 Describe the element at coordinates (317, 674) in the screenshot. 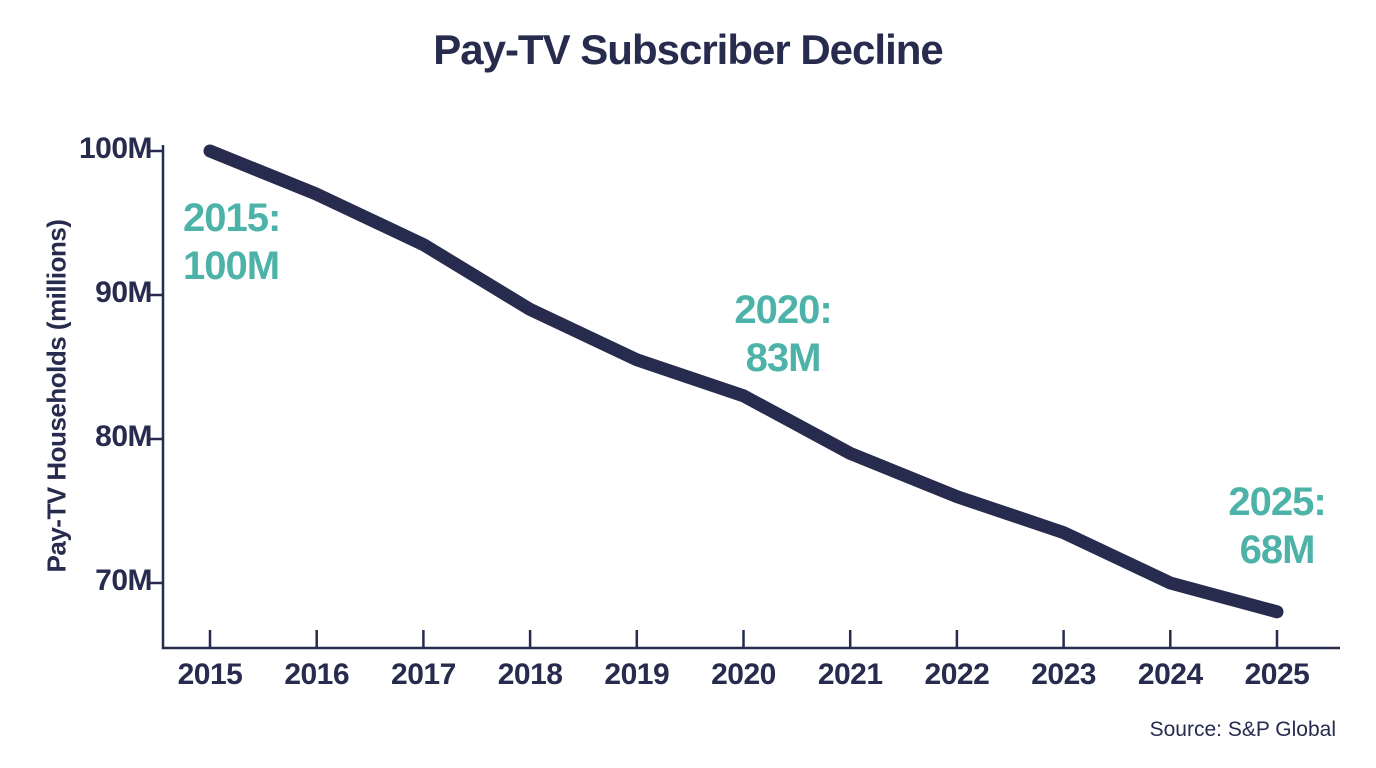

I see `x-tick-label: 2016` at that location.